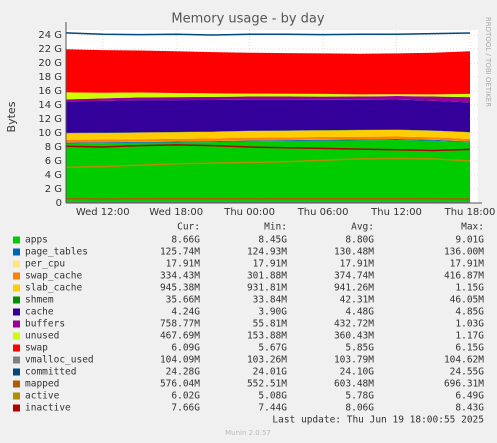  Describe the element at coordinates (362, 227) in the screenshot. I see `legend-header: Avg:` at that location.